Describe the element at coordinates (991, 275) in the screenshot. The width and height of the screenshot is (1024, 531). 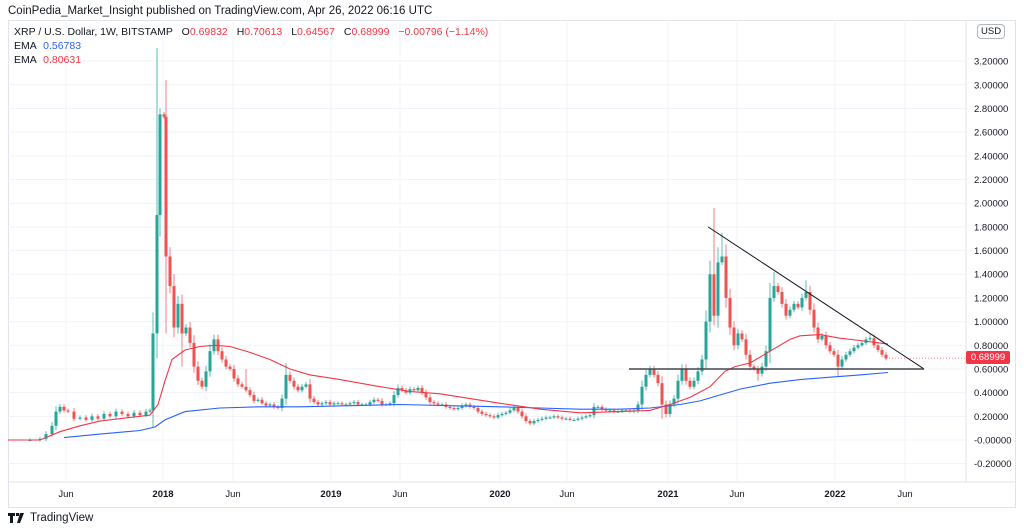
I see `price-tick-label: 1.40000` at that location.